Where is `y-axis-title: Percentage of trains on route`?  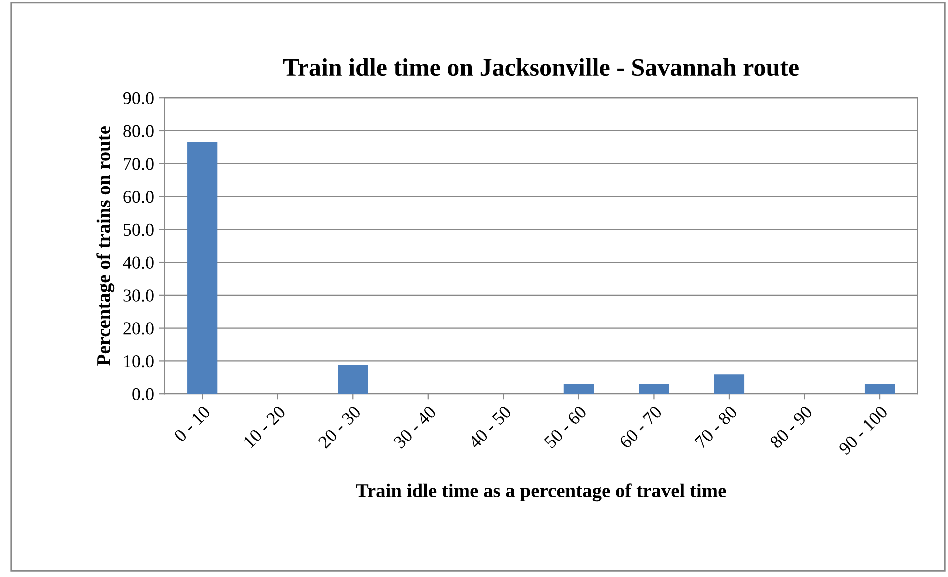 y-axis-title: Percentage of trains on route is located at coordinates (105, 246).